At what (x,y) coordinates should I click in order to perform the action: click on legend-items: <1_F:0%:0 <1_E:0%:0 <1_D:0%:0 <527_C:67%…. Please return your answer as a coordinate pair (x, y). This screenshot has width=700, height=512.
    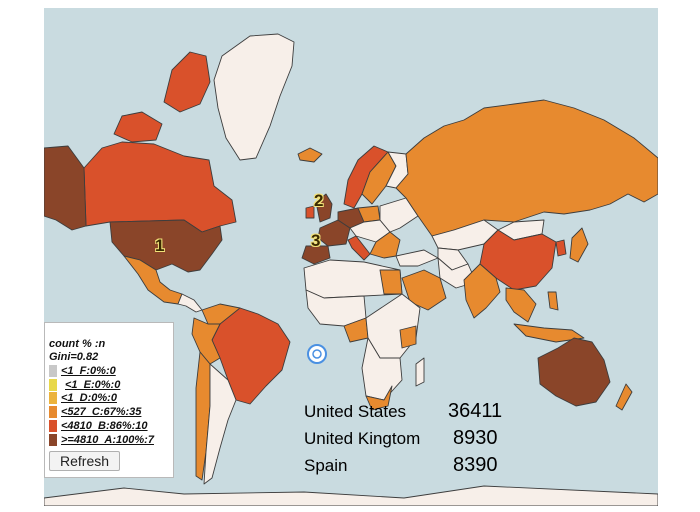
    Looking at the image, I should click on (111, 405).